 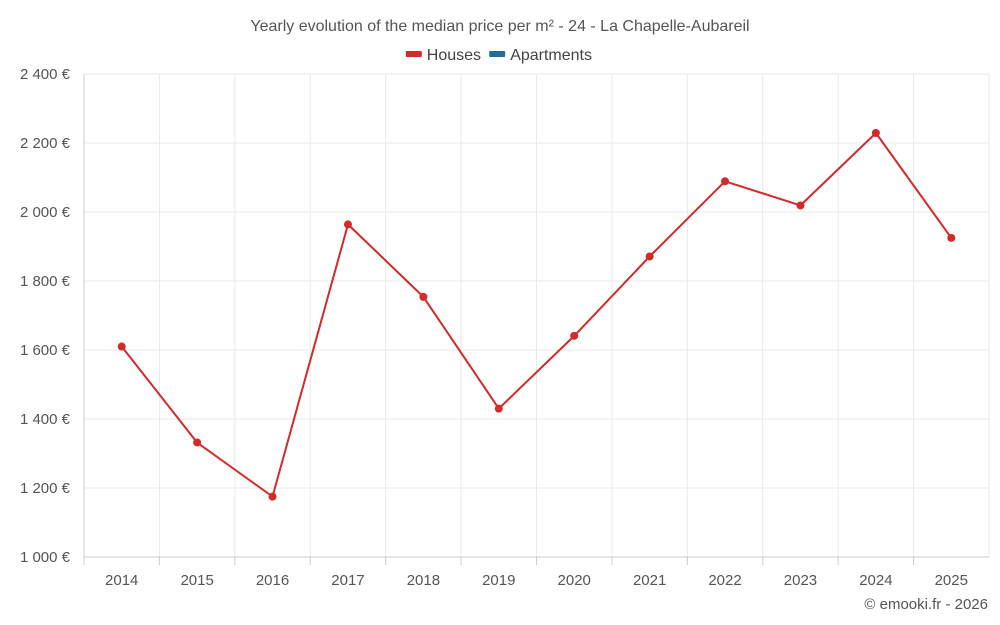 What do you see at coordinates (498, 580) in the screenshot?
I see `x-tick-label: 2019` at bounding box center [498, 580].